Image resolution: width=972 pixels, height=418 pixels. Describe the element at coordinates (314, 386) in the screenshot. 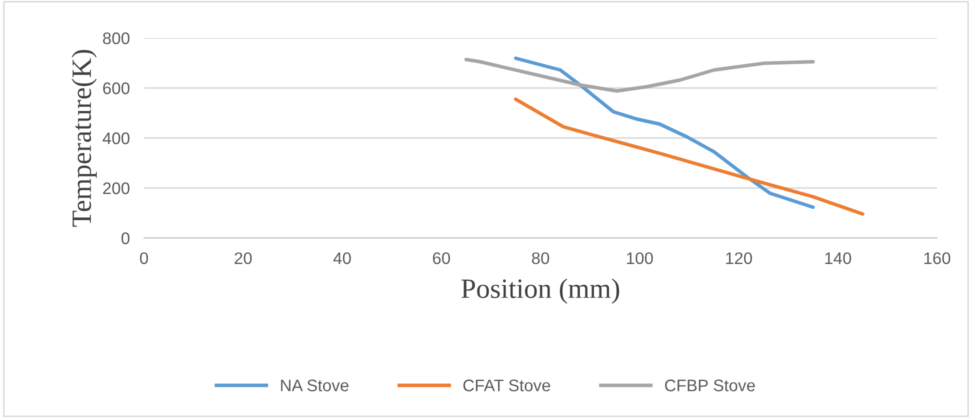

I see `legend-label: NA Stove` at that location.